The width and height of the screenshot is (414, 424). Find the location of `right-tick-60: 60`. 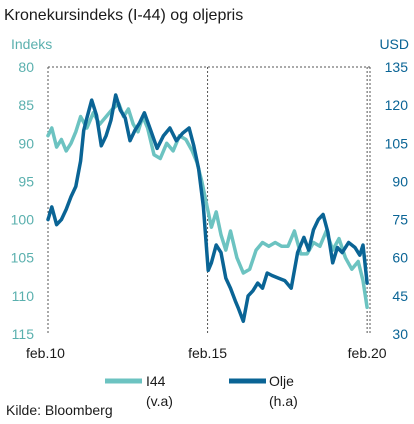

right-tick-60: 60 is located at coordinates (400, 258).